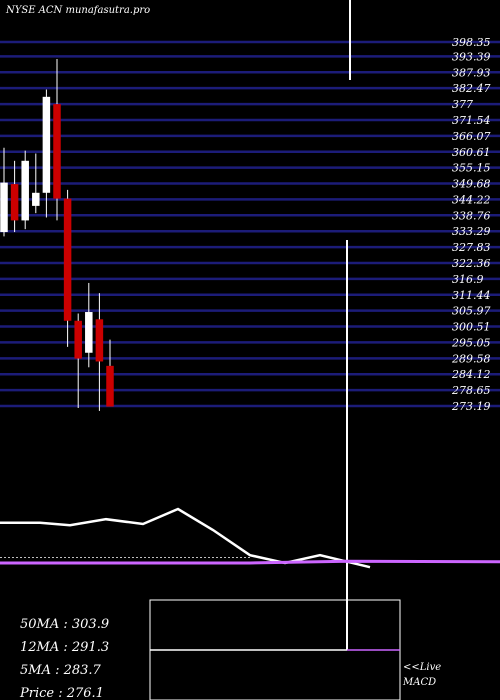 Image resolution: width=500 pixels, height=700 pixels. Describe the element at coordinates (64, 647) in the screenshot. I see `ma12-label: 12MA : 291.3` at that location.